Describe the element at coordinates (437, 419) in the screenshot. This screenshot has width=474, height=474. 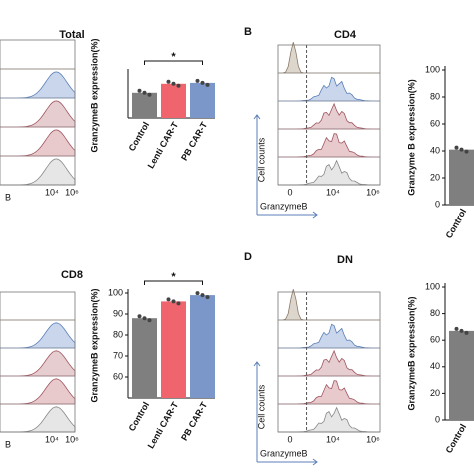
I see `y-tick-label: 0` at that location.